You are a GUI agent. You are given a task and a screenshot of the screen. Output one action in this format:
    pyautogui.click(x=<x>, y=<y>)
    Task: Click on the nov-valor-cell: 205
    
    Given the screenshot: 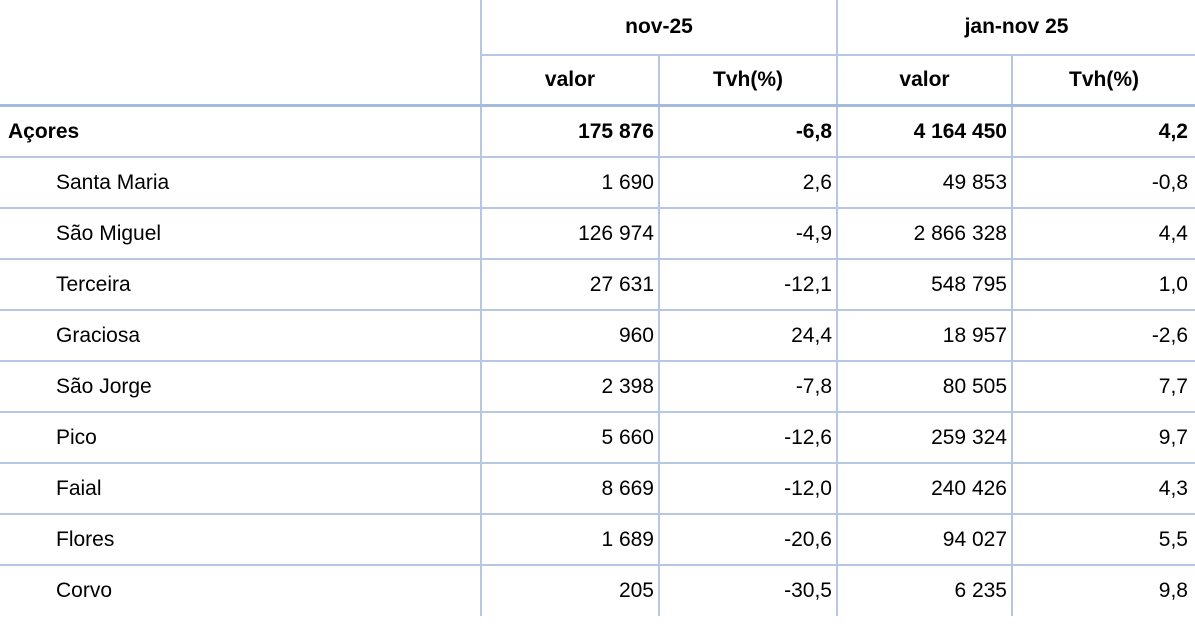 What is the action you would take?
    pyautogui.click(x=569, y=590)
    